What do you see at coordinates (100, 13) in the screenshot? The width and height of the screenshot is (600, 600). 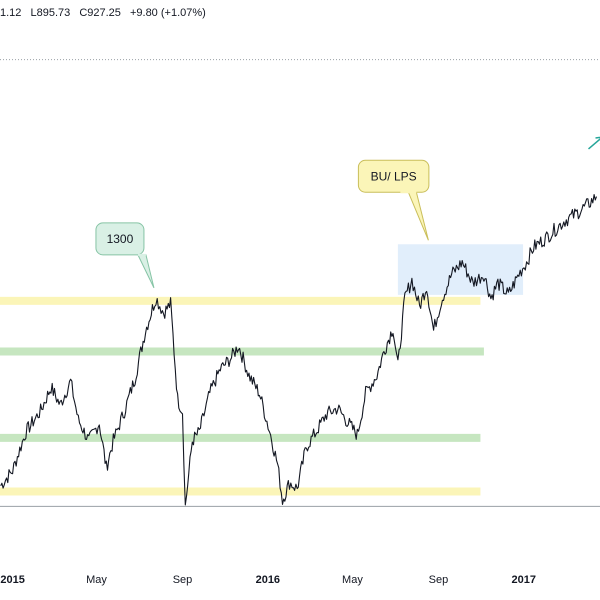 I see `ohlc-close: C927.25` at bounding box center [100, 13].